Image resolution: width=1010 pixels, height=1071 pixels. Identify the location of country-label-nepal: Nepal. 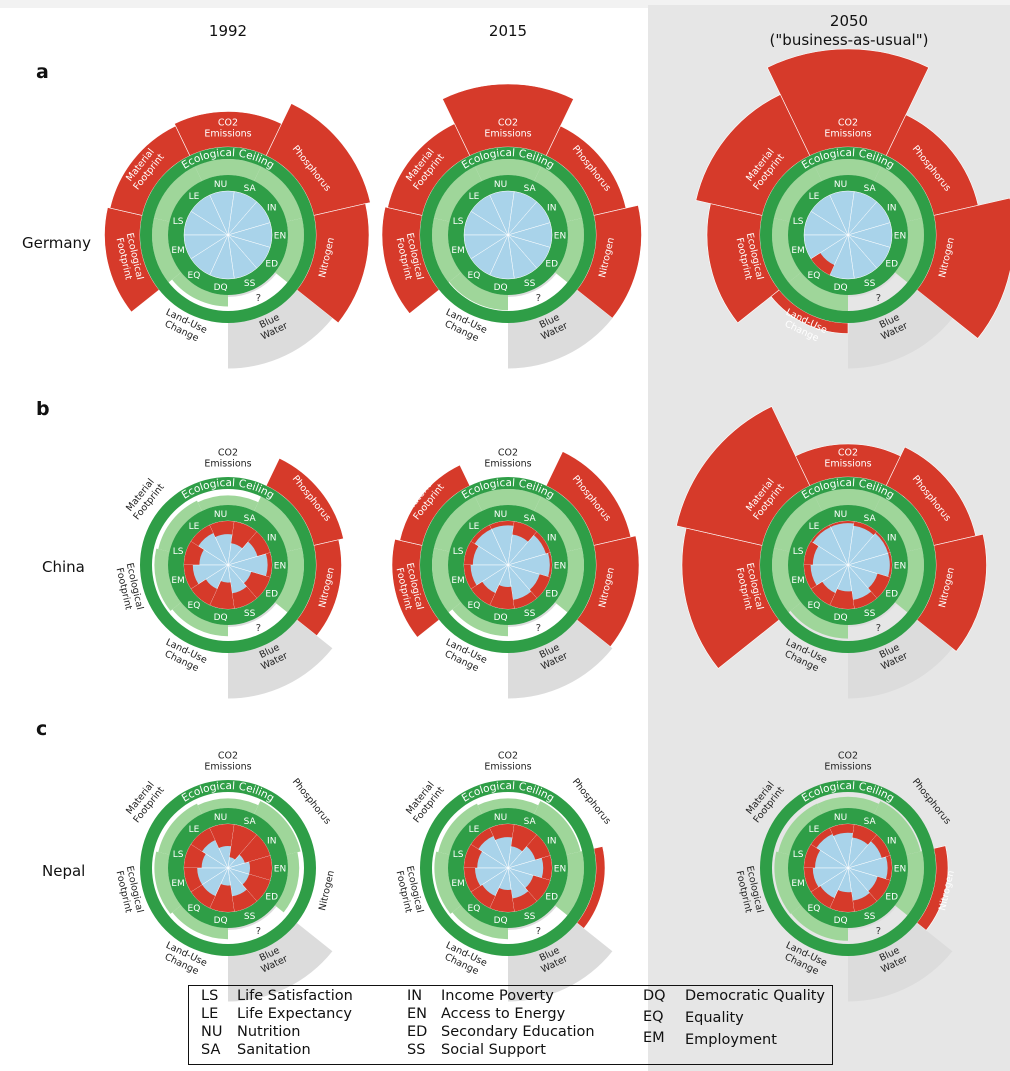
(63, 871).